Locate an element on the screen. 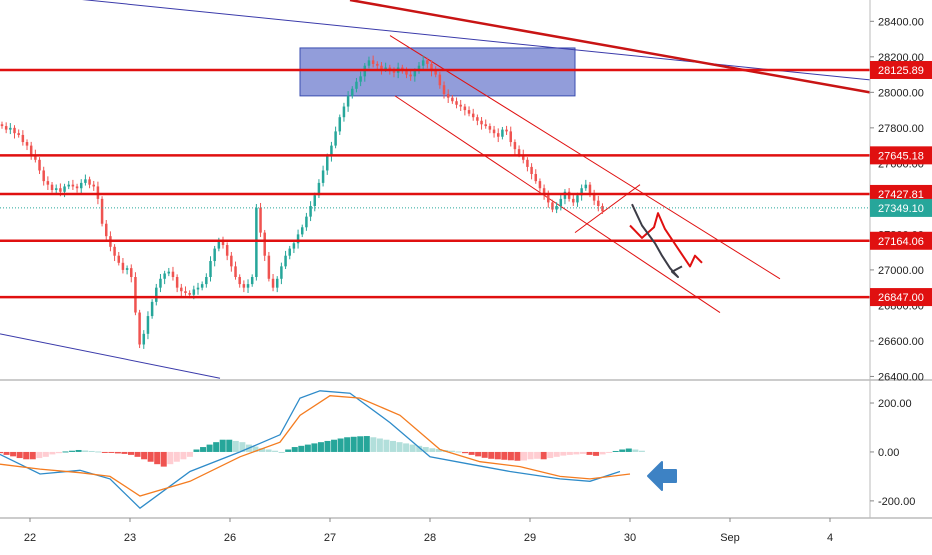 The width and height of the screenshot is (932, 555). price-tick-label: 26600.00 is located at coordinates (901, 342).